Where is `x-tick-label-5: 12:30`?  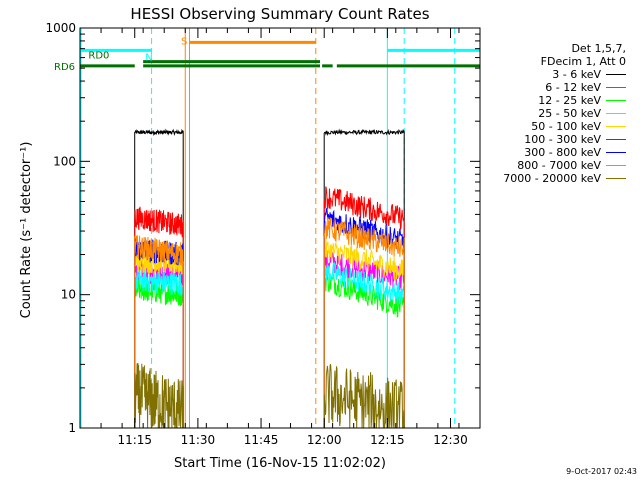 x-tick-label-5: 12:30 is located at coordinates (450, 440).